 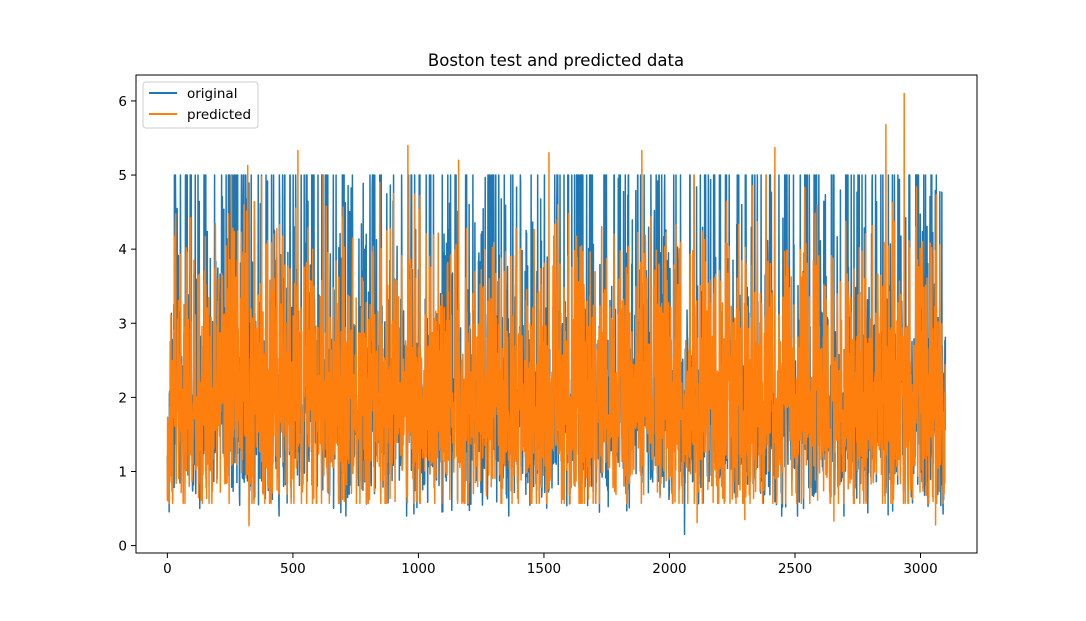 I want to click on x-tick-label: 1500, so click(x=544, y=569).